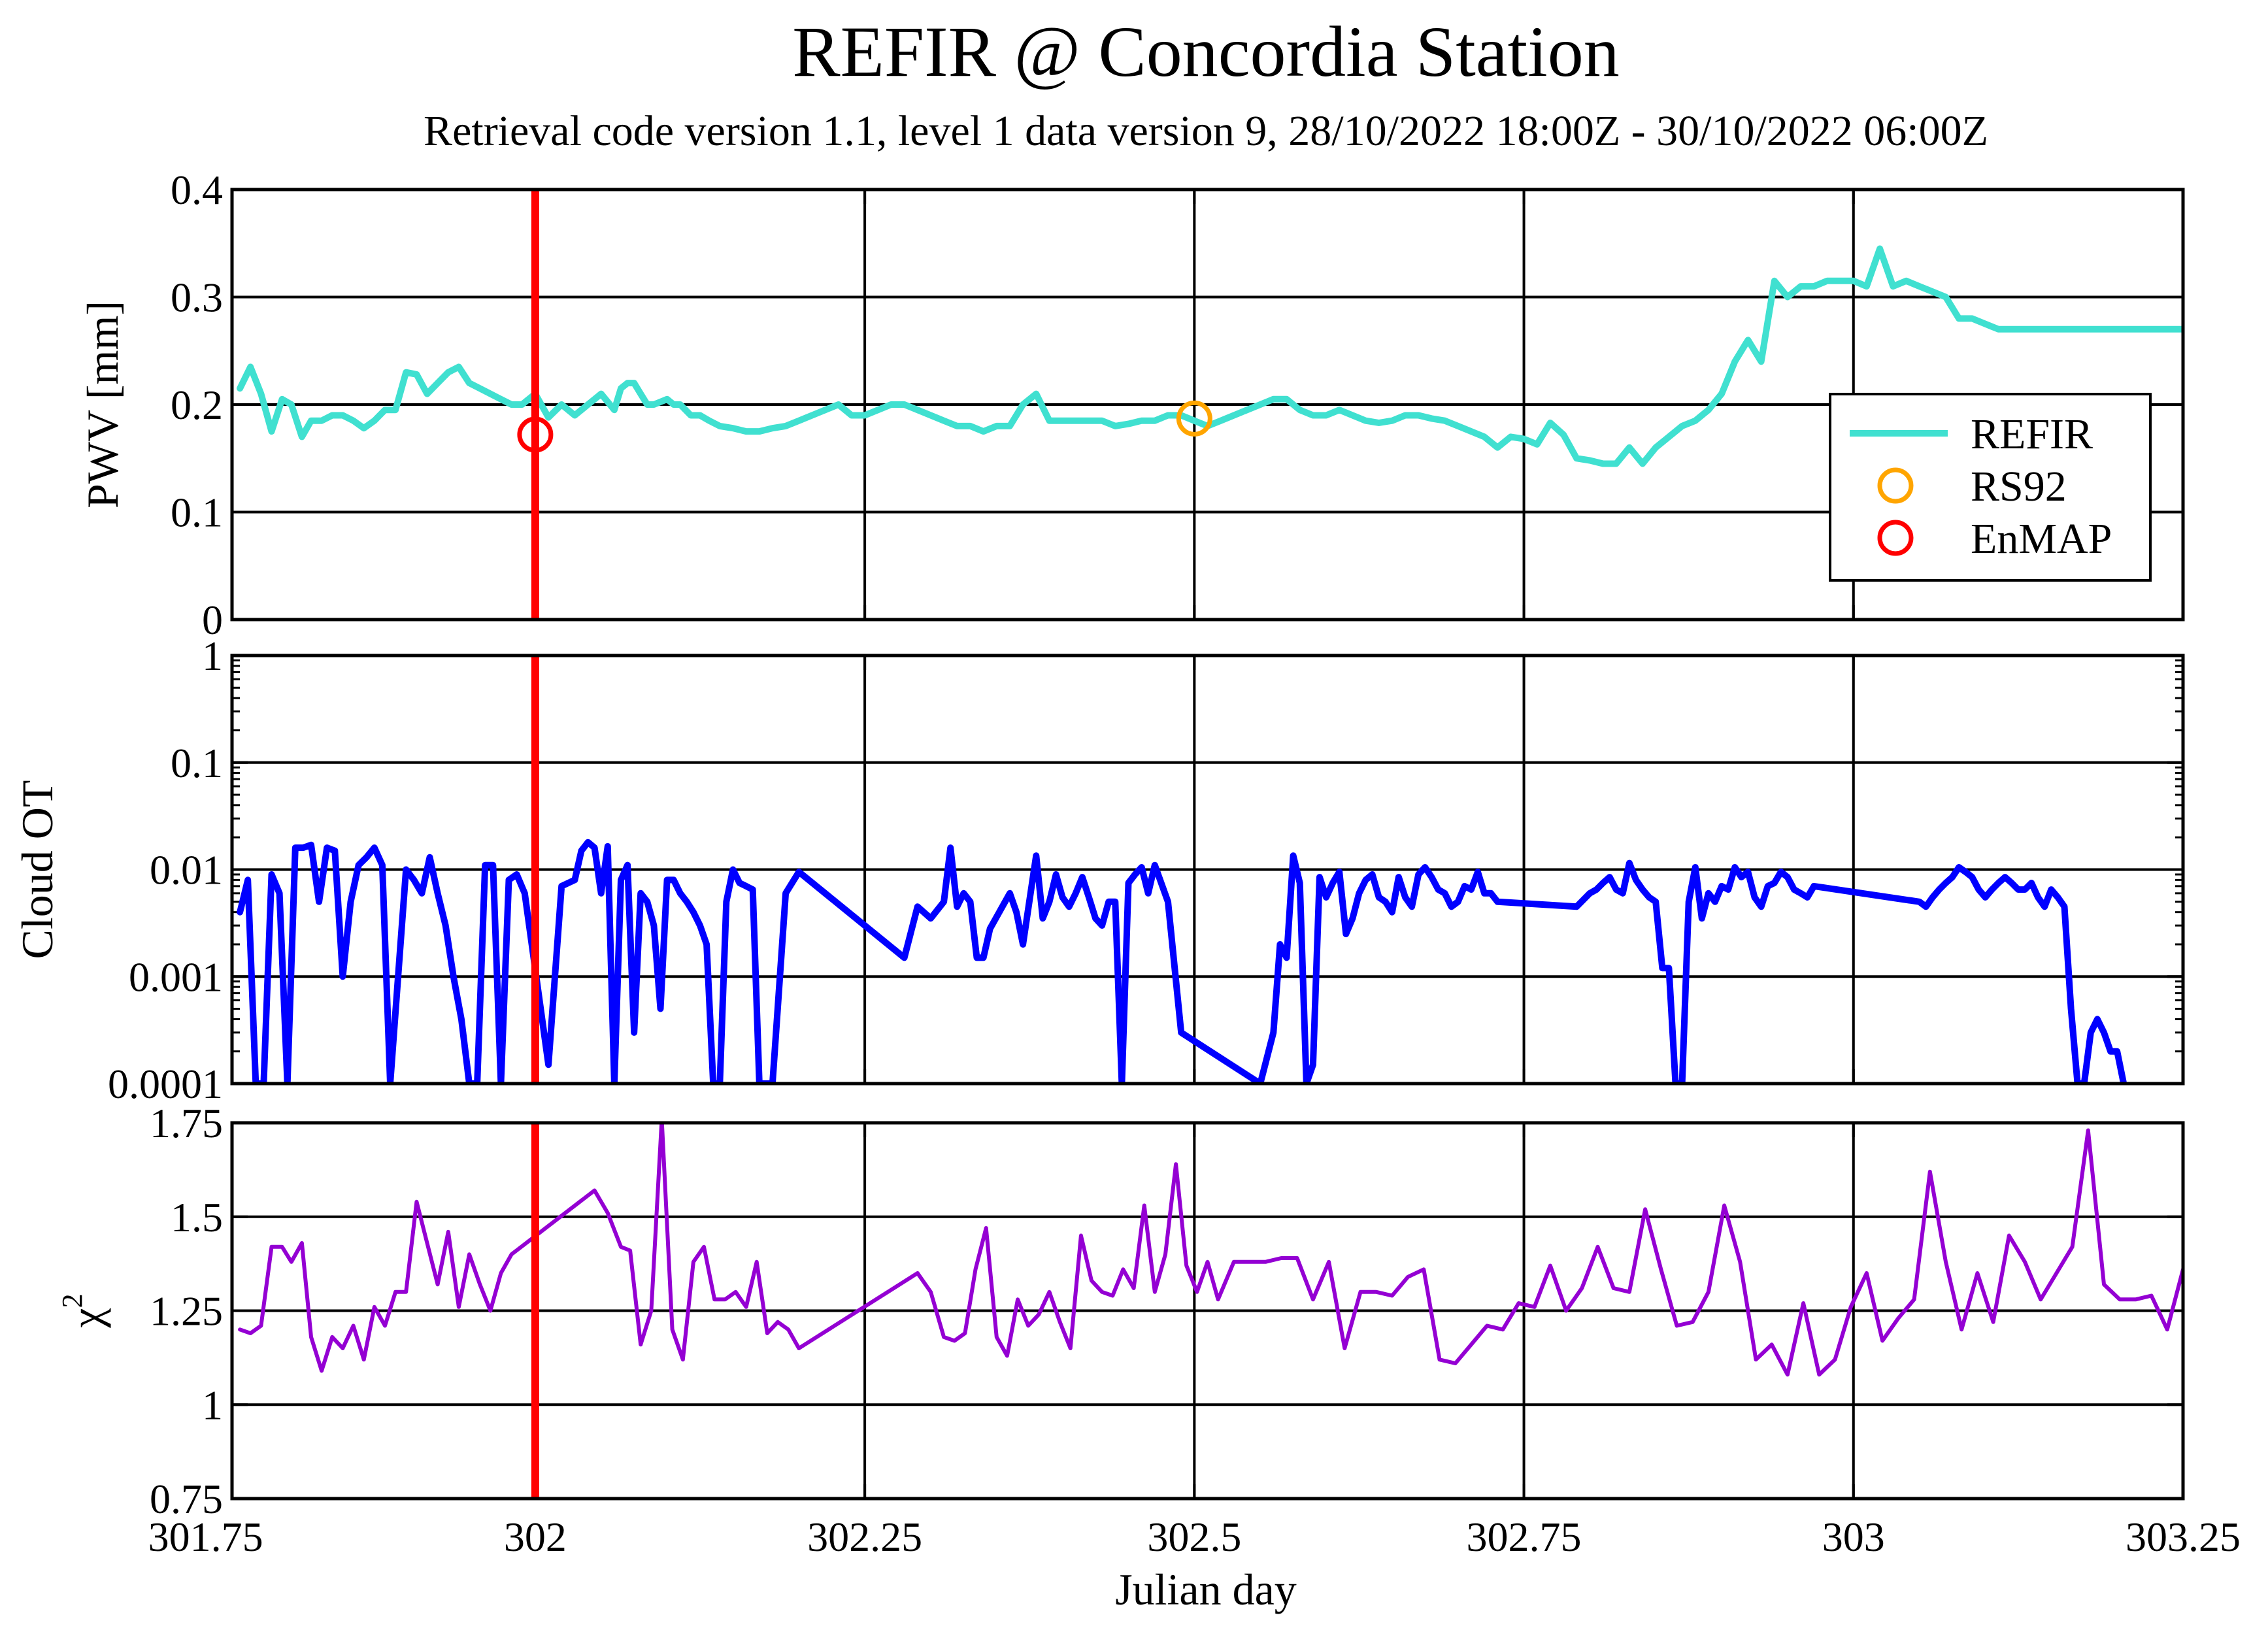  Describe the element at coordinates (186, 1311) in the screenshot. I see `y-tick-label: 1.25` at that location.